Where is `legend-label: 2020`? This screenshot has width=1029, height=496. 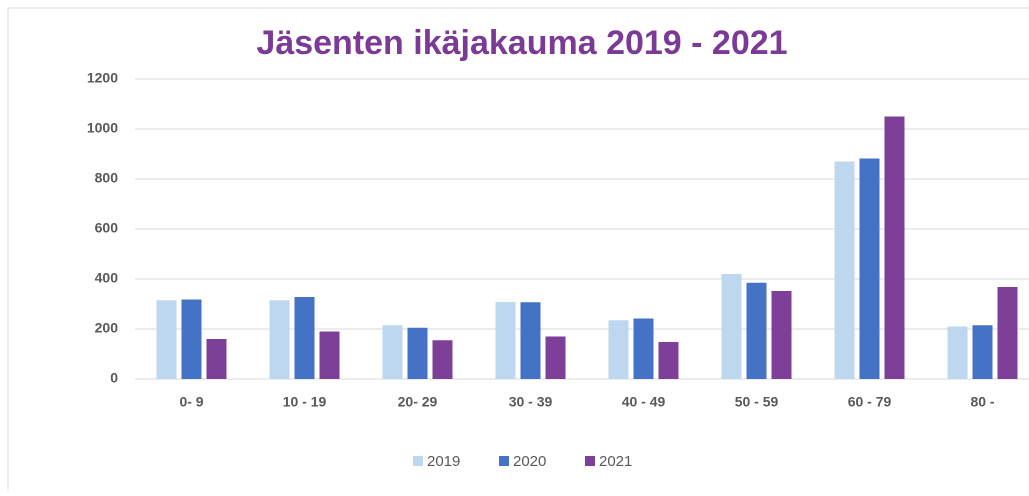 legend-label: 2020 is located at coordinates (529, 461).